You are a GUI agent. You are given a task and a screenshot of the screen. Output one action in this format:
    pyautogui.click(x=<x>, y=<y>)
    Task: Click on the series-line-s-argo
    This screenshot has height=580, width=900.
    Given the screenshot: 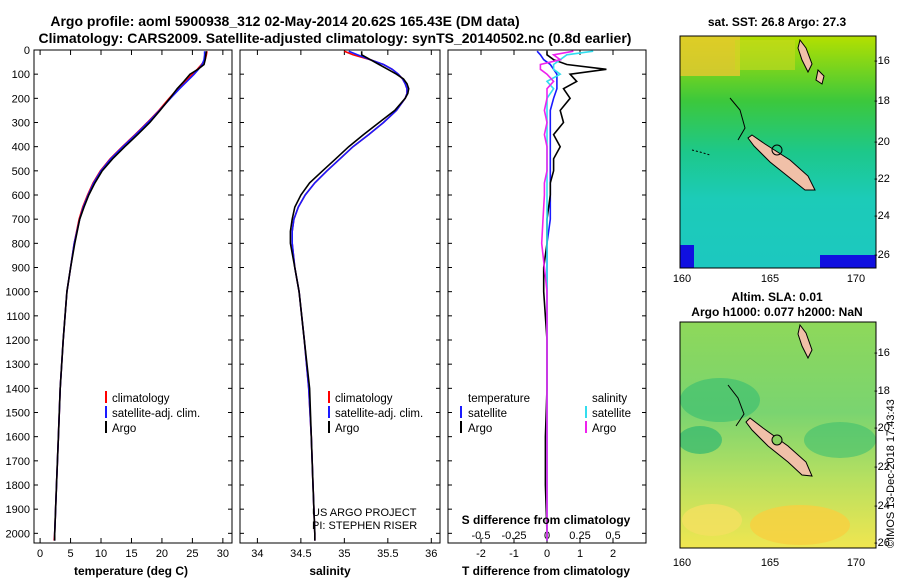 What is the action you would take?
    pyautogui.click(x=556, y=295)
    